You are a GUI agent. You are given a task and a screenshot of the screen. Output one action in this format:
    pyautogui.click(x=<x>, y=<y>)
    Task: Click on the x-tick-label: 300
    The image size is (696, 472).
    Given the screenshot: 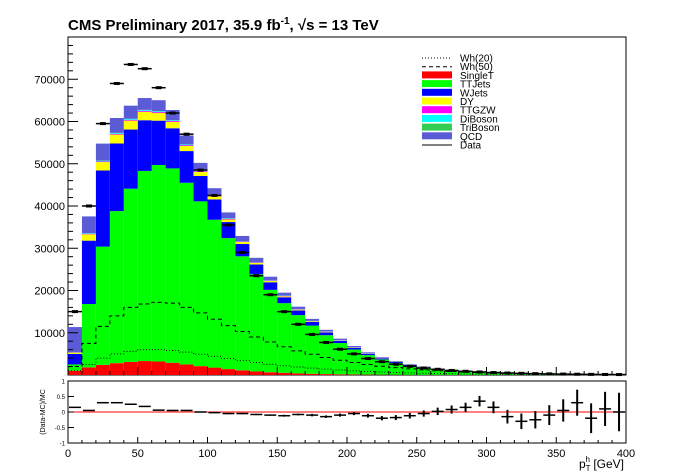 What is the action you would take?
    pyautogui.click(x=486, y=454)
    